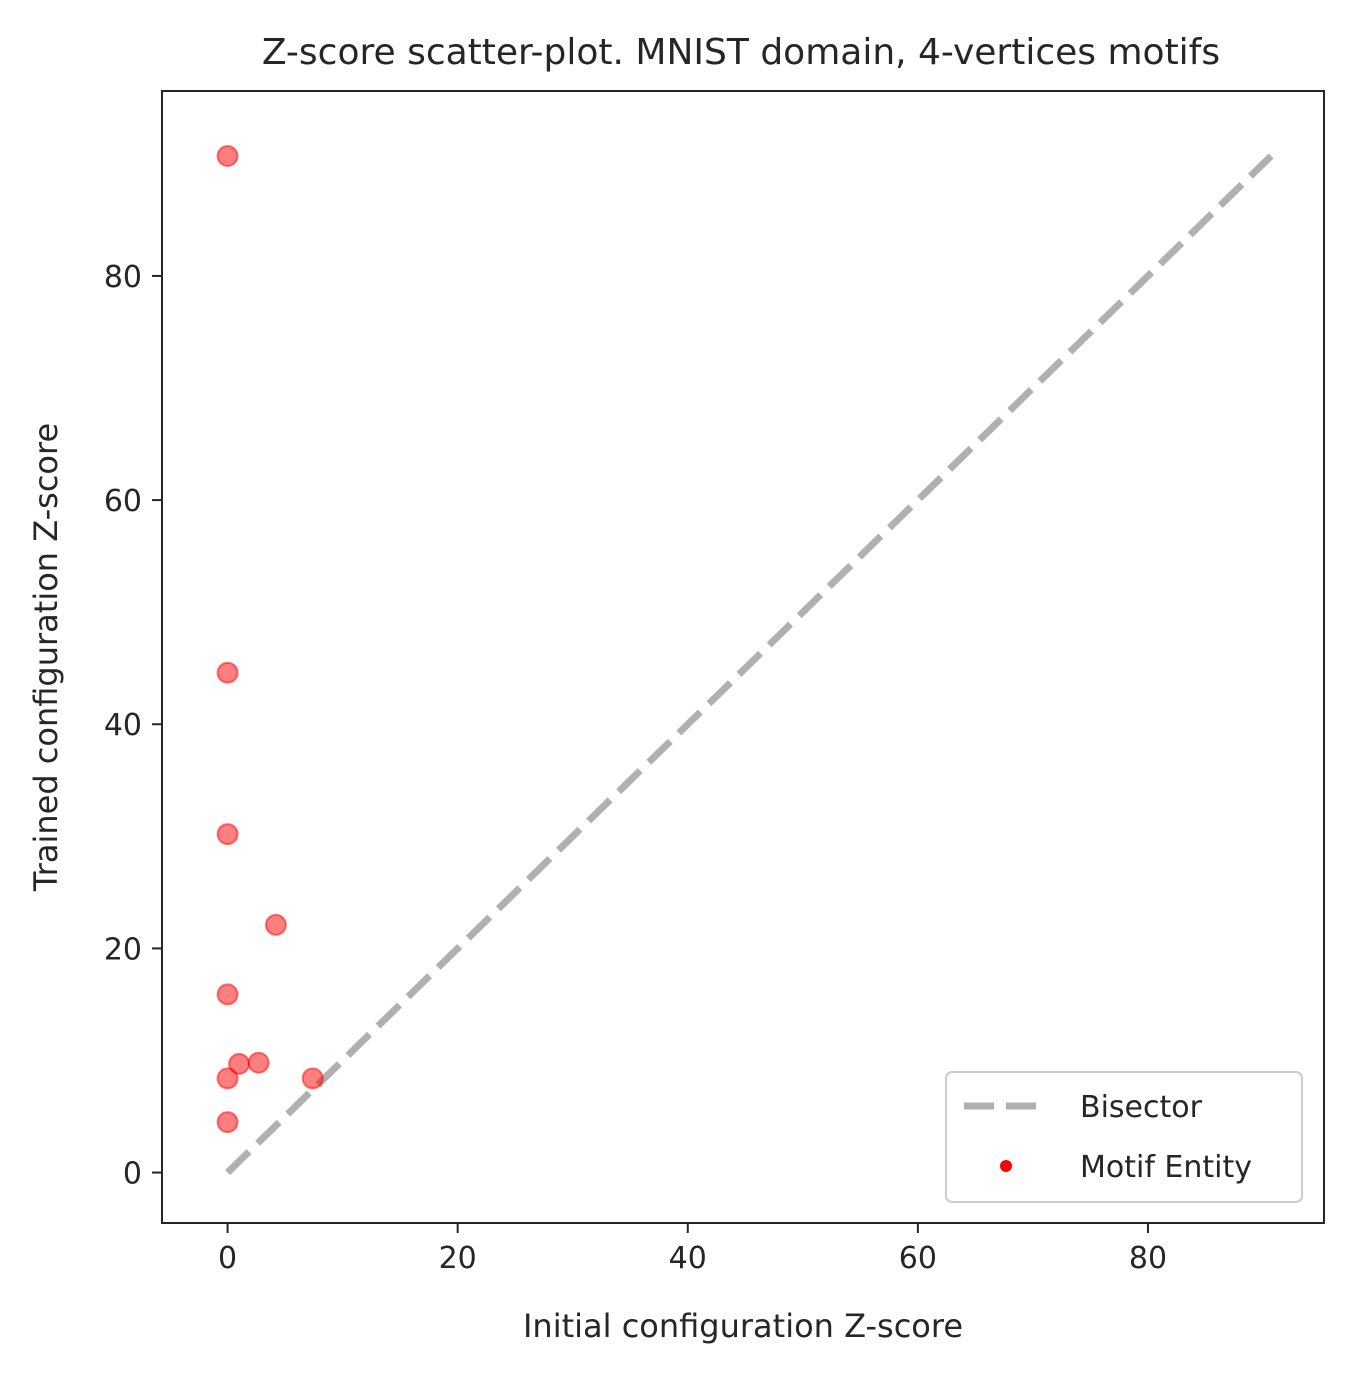 This screenshot has width=1363, height=1376. What do you see at coordinates (688, 1258) in the screenshot?
I see `x-tick-label: 40` at bounding box center [688, 1258].